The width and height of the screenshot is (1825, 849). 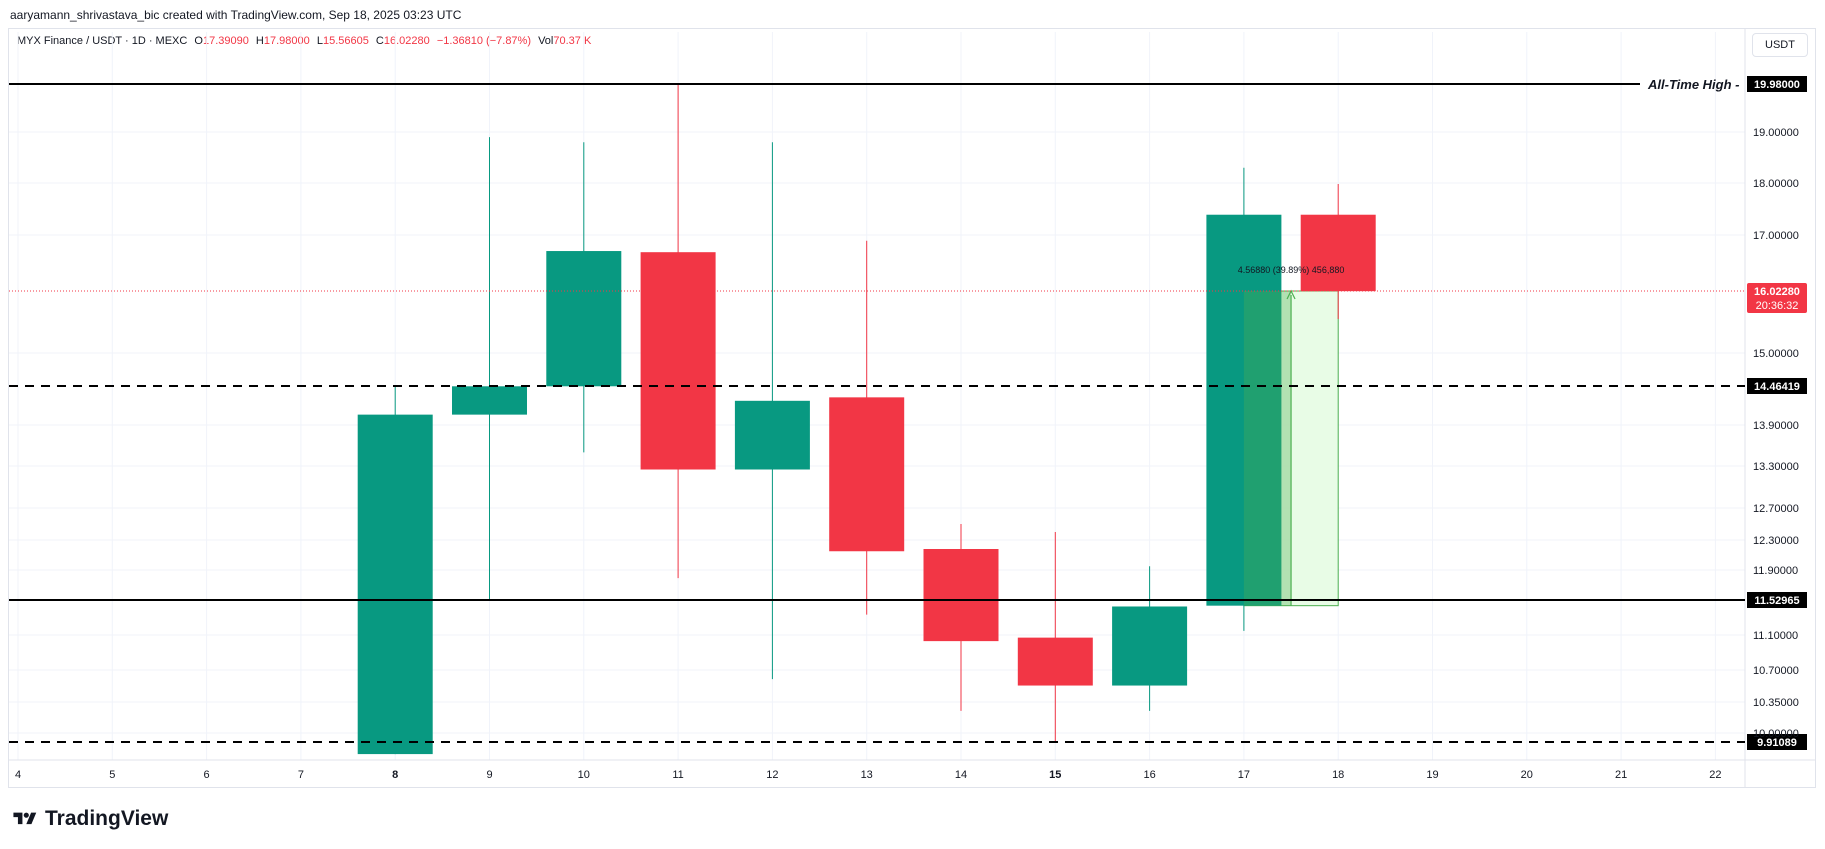 I want to click on last-price-label: 16.02280, so click(x=1777, y=292).